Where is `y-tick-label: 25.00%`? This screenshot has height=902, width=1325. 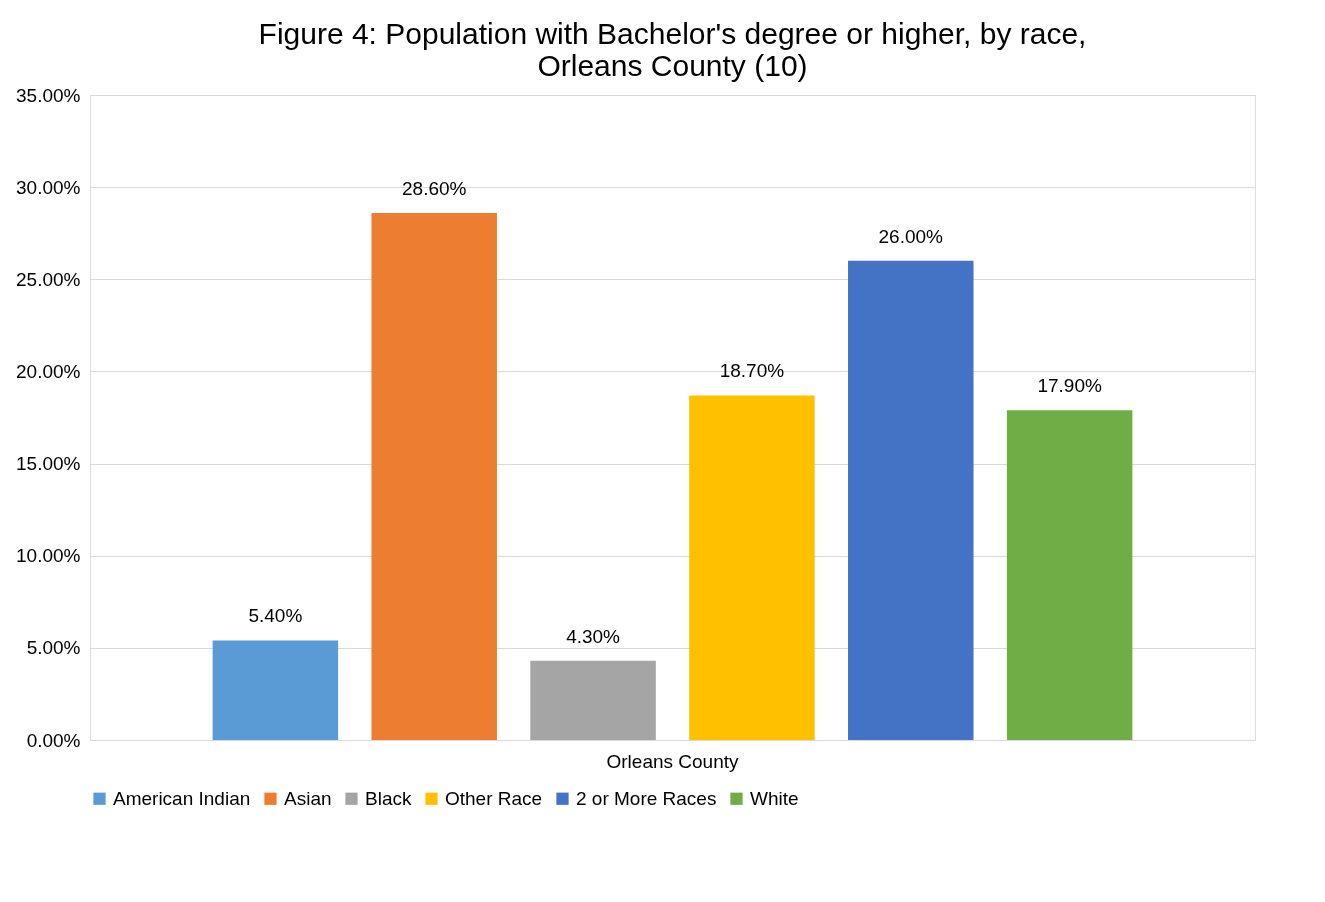
y-tick-label: 25.00% is located at coordinates (48, 279).